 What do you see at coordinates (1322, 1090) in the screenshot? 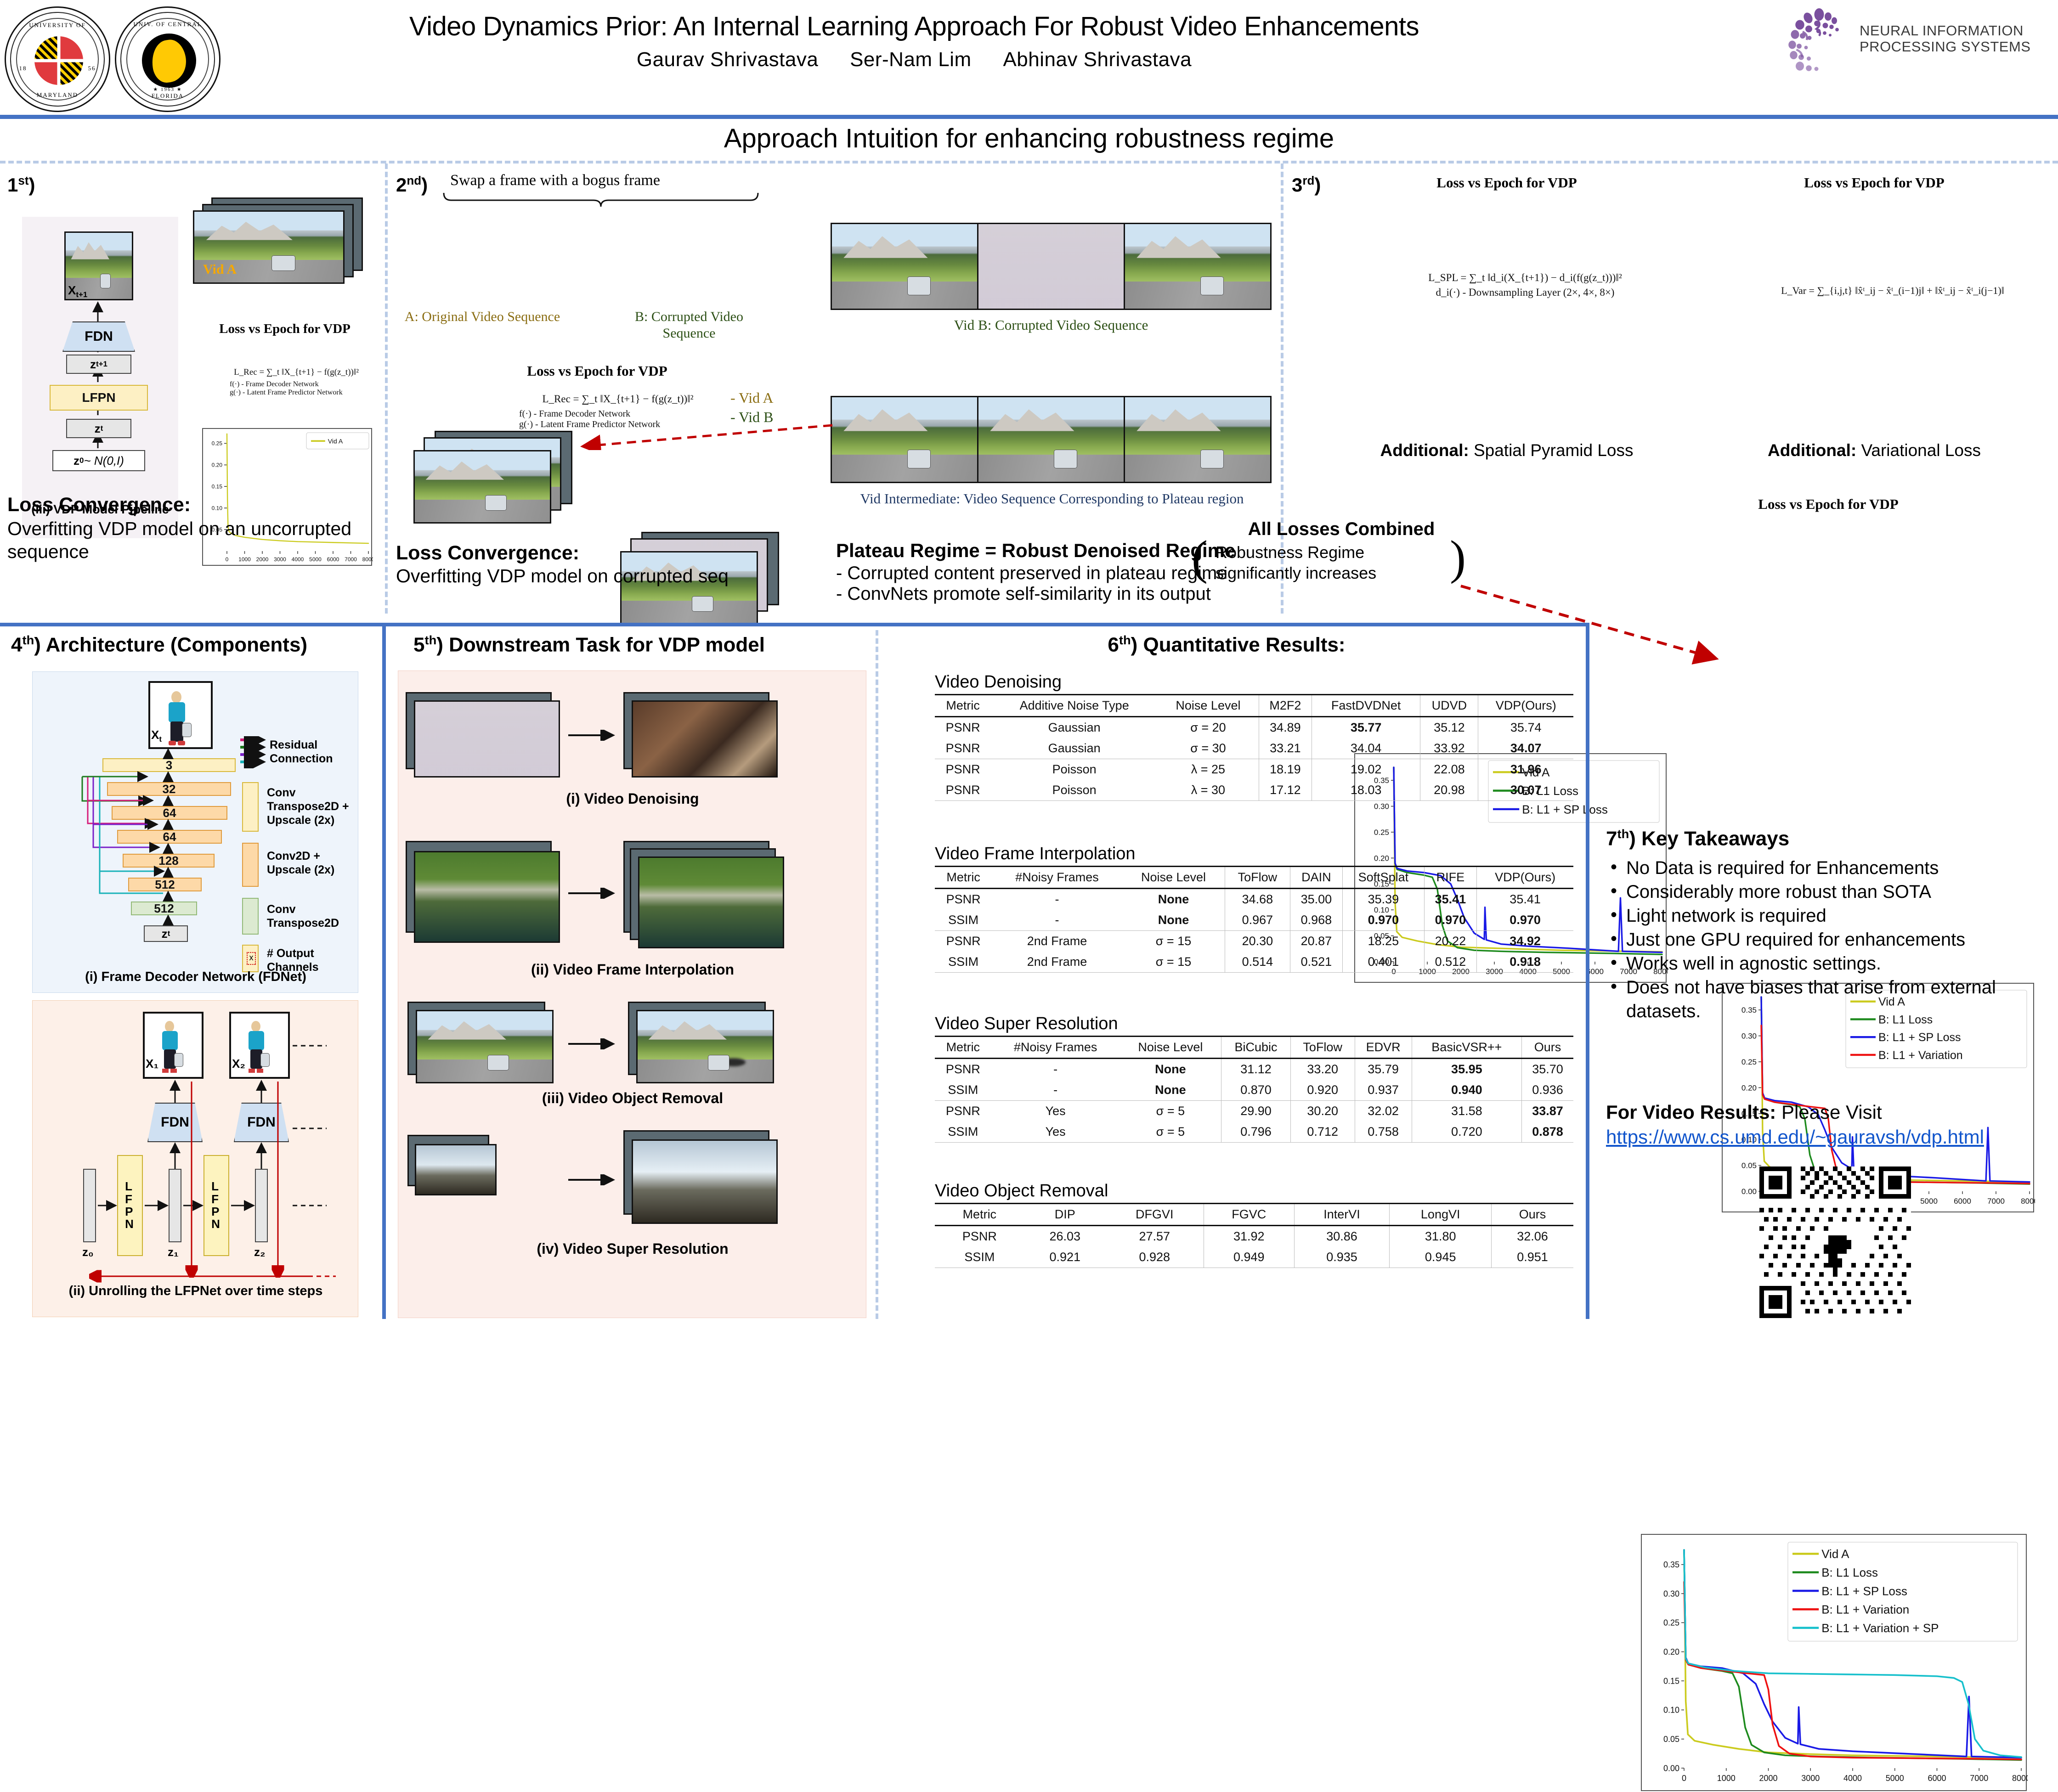
I see `table-cell: 0.920` at bounding box center [1322, 1090].